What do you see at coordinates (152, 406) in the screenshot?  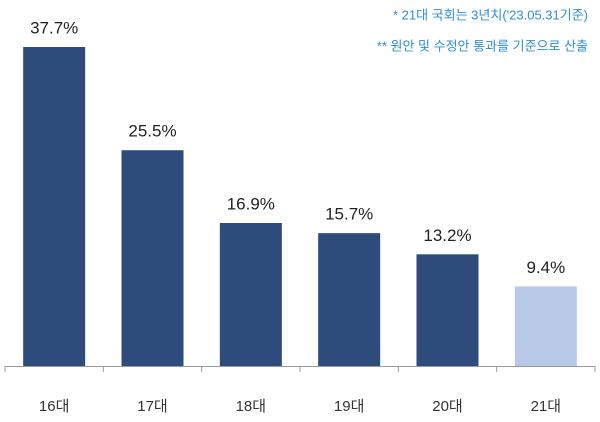 I see `x-tick-label: 17대` at bounding box center [152, 406].